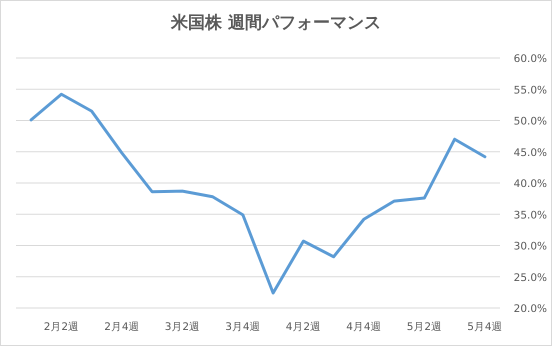 This screenshot has width=552, height=346. What do you see at coordinates (531, 246) in the screenshot?
I see `y-tick-label: 30.0%` at bounding box center [531, 246].